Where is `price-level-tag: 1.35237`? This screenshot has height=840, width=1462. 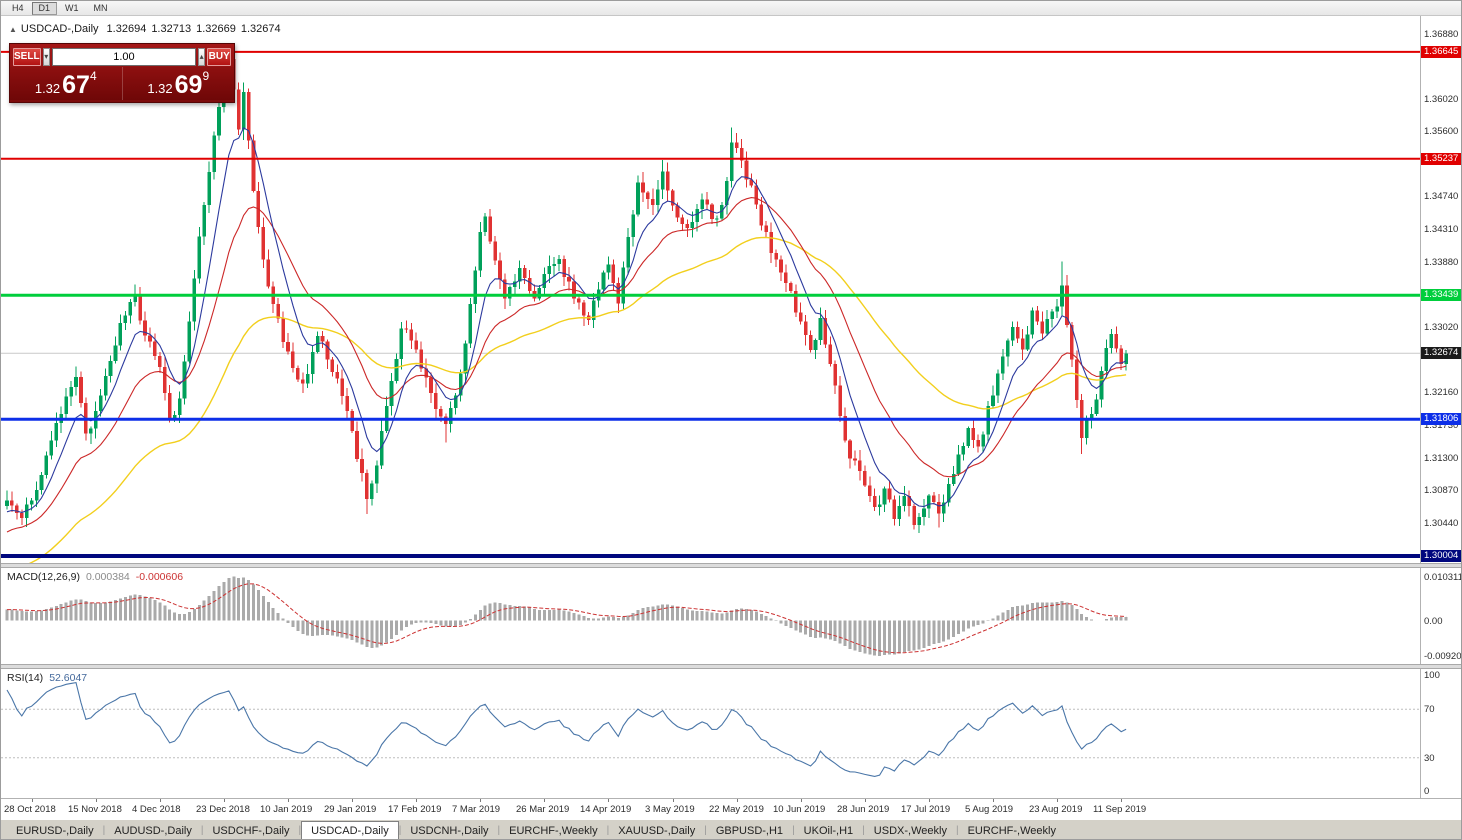 price-level-tag: 1.35237 is located at coordinates (1441, 158).